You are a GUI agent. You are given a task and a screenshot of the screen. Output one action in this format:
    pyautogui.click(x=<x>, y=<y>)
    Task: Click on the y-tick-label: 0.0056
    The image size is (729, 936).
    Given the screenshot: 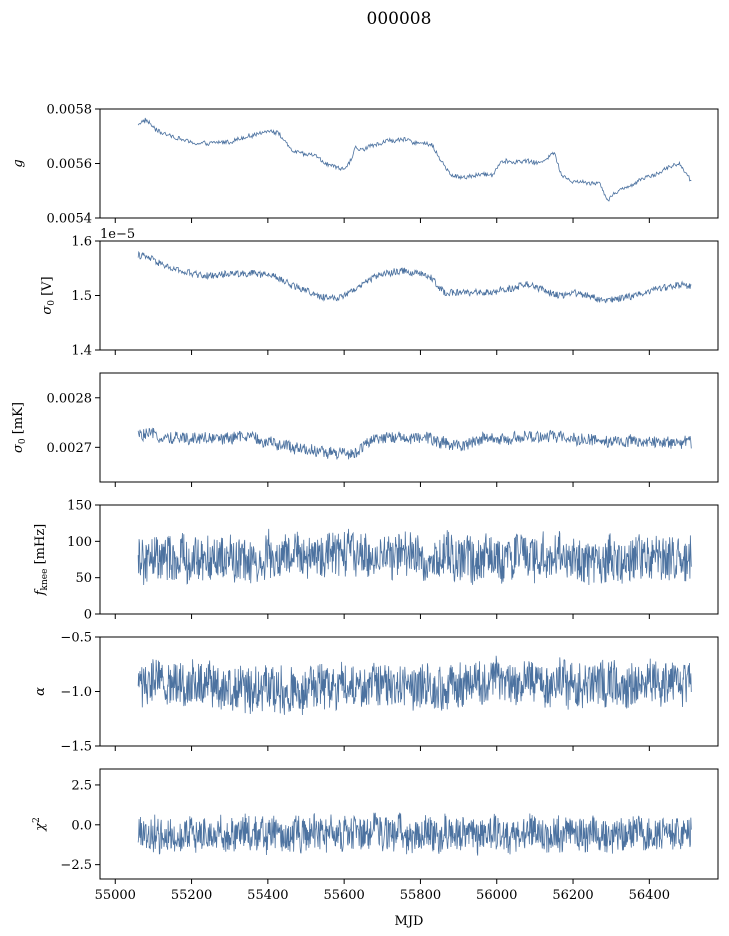 What is the action you would take?
    pyautogui.click(x=70, y=164)
    